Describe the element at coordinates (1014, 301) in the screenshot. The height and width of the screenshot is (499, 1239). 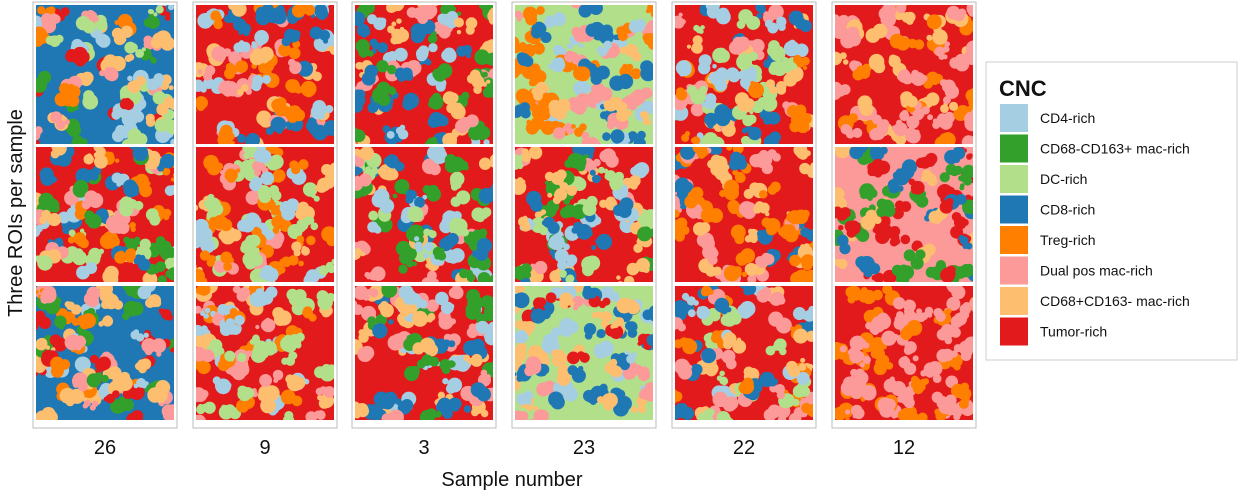
I see `legend-swatch` at that location.